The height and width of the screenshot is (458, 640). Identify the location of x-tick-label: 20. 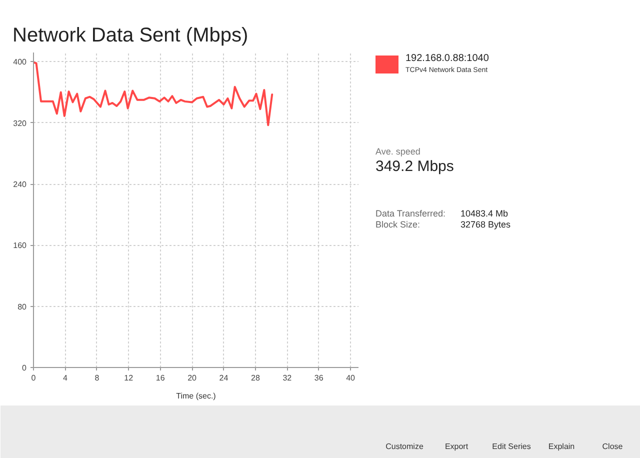
(193, 378).